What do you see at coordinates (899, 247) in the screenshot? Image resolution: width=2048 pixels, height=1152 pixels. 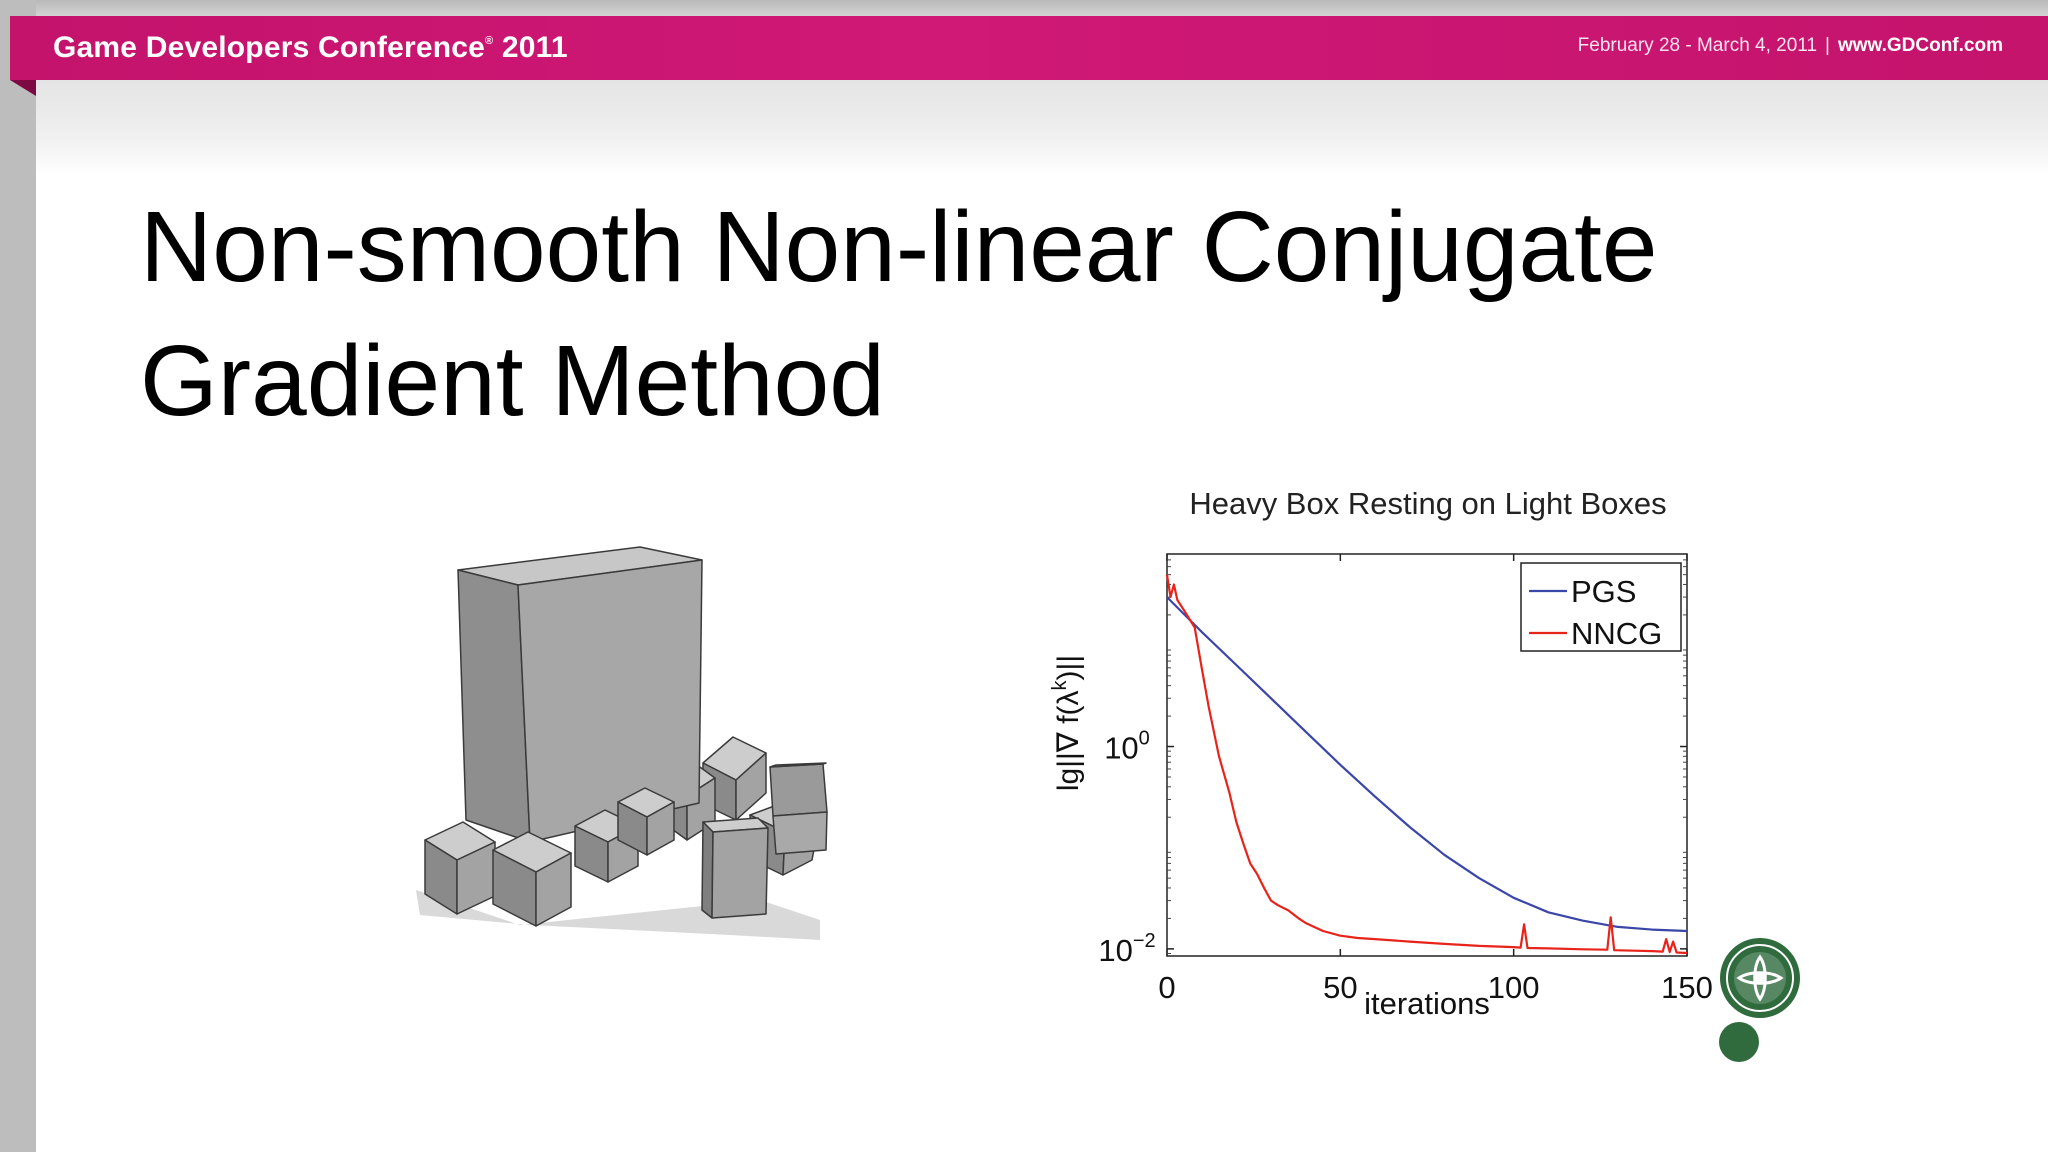 I see `title-line-1: Non-smooth Non-linear Conjugate` at bounding box center [899, 247].